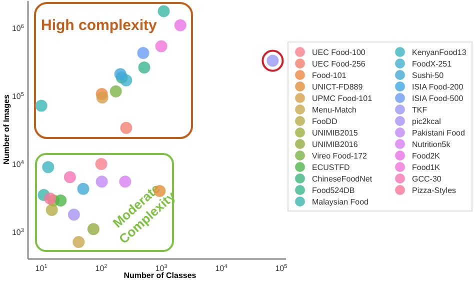  What do you see at coordinates (99, 25) in the screenshot?
I see `annotation: High complexity` at bounding box center [99, 25].